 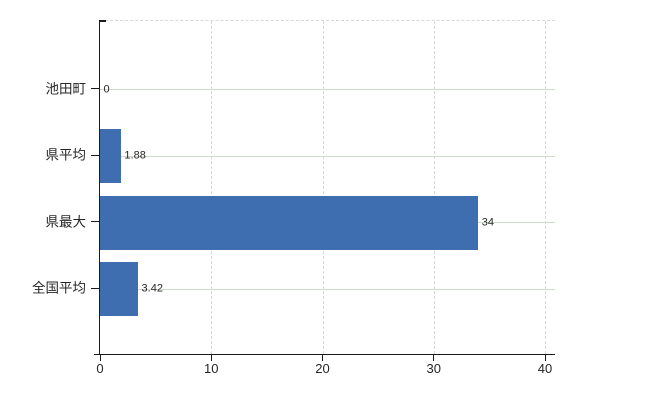 I want to click on x-tick-label: 0, so click(x=100, y=368).